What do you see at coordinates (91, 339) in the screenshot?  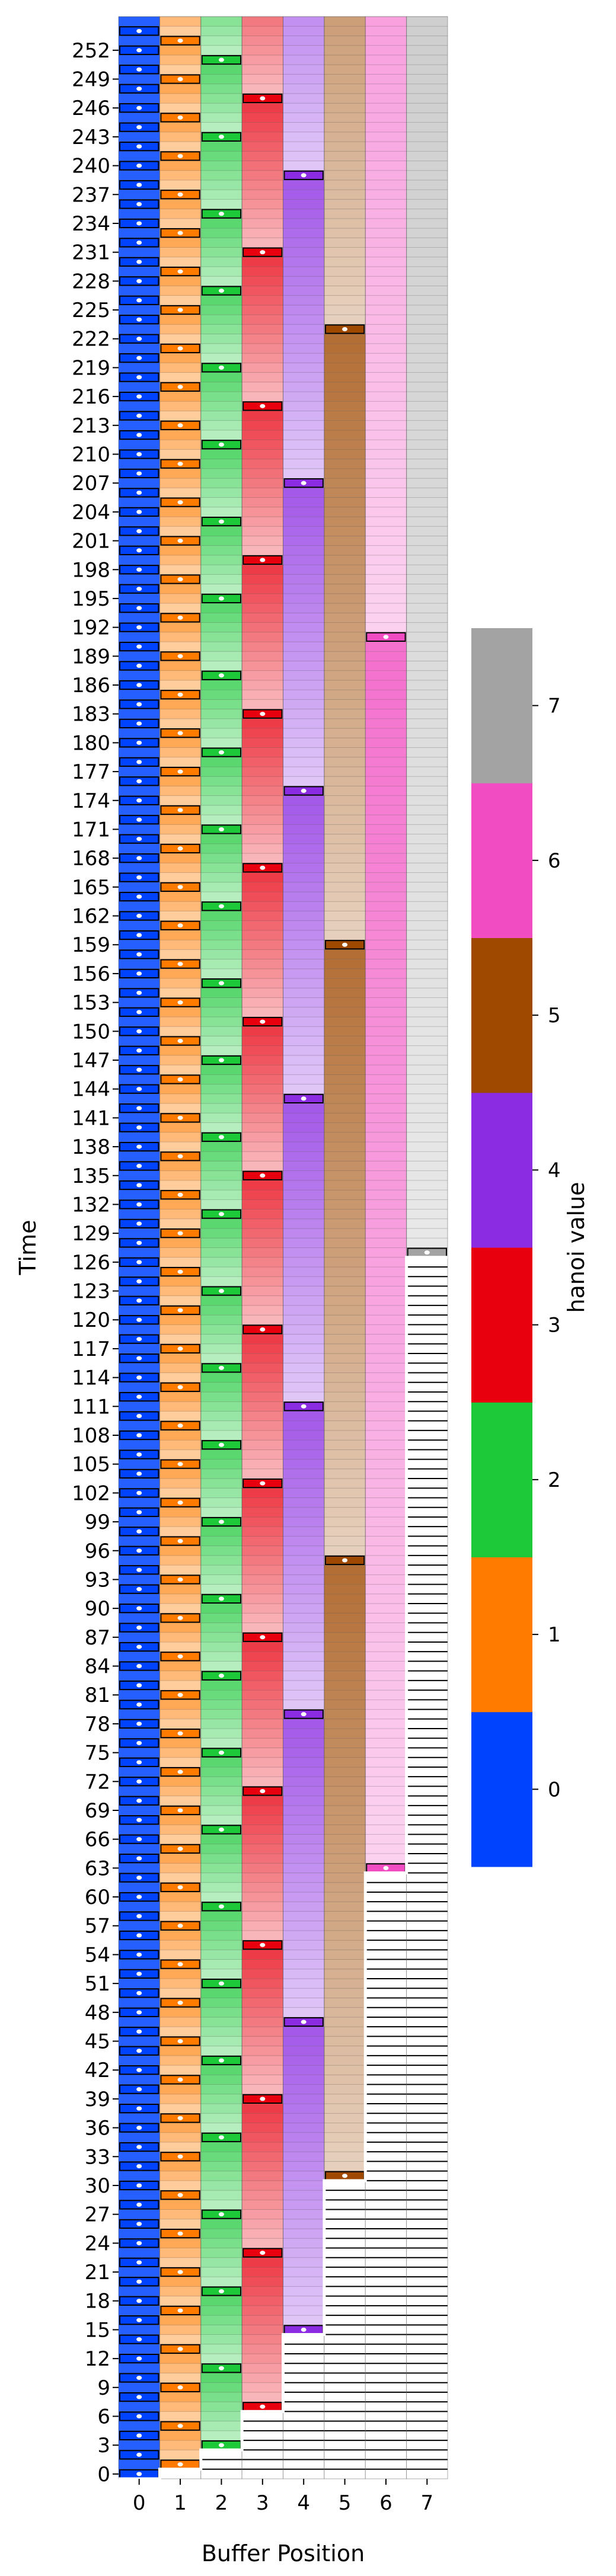 I see `y-tick-label: 222` at bounding box center [91, 339].